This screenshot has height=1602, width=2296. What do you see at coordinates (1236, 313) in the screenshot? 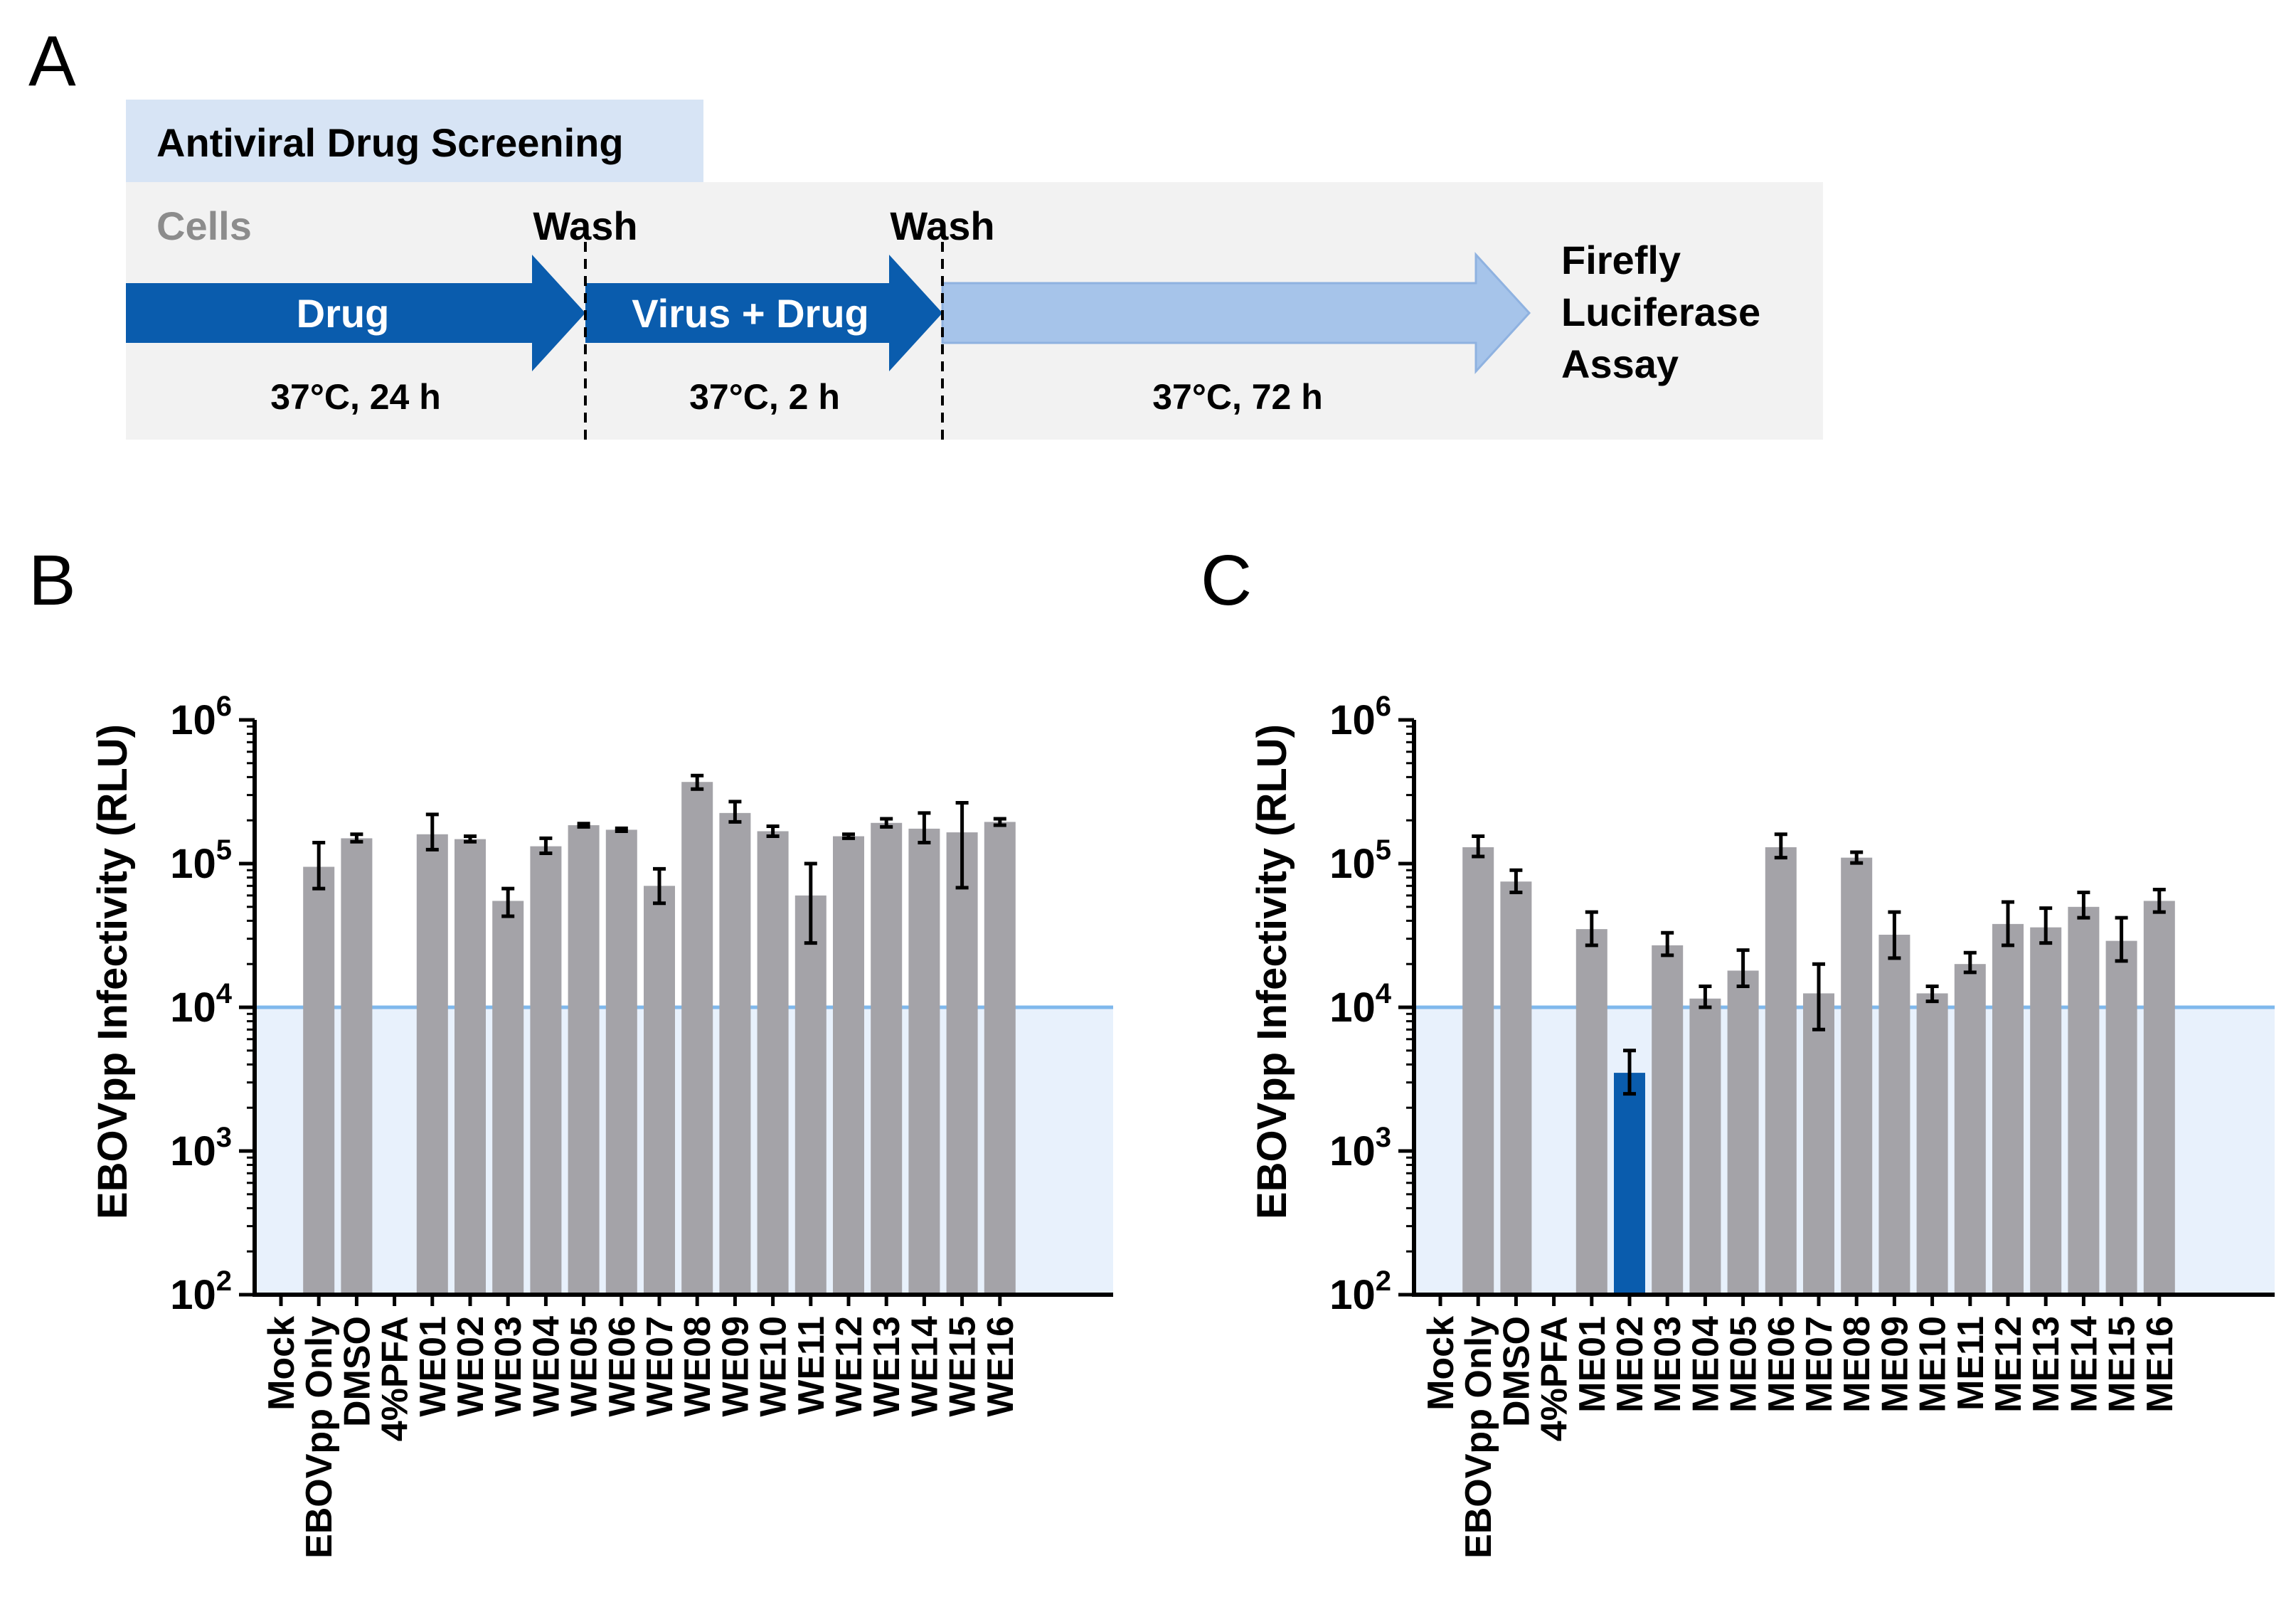
I see `incubation-arrow` at bounding box center [1236, 313].